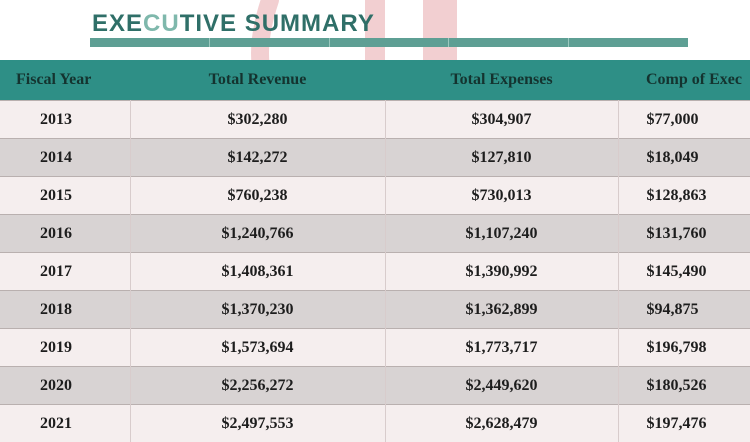 This screenshot has width=750, height=442. Describe the element at coordinates (65, 234) in the screenshot. I see `cell-fiscal-year: 2016` at that location.